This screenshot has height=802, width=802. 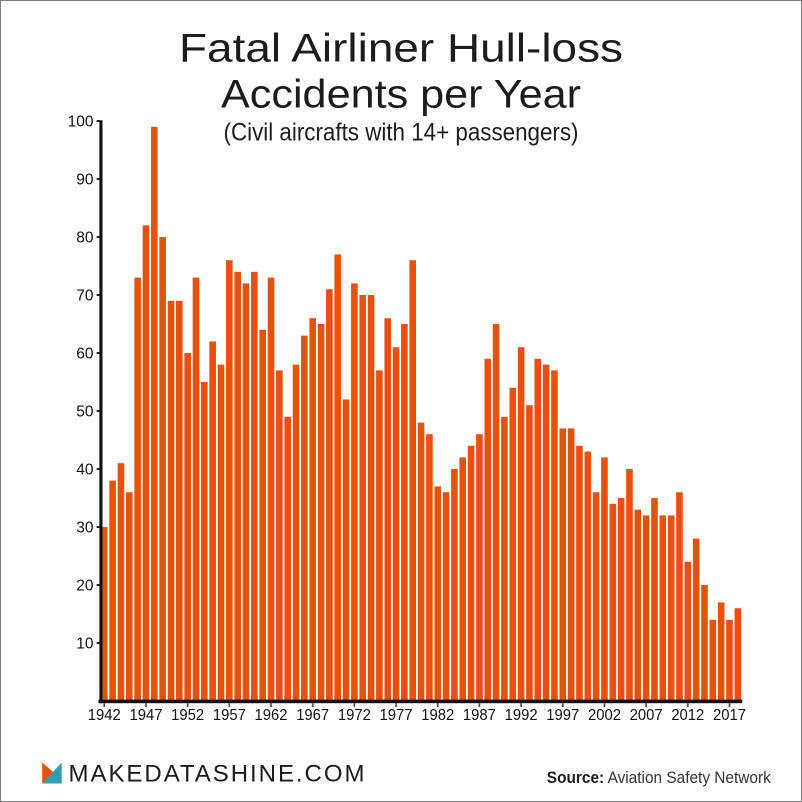 I want to click on svg-text: 1962, so click(x=271, y=715).